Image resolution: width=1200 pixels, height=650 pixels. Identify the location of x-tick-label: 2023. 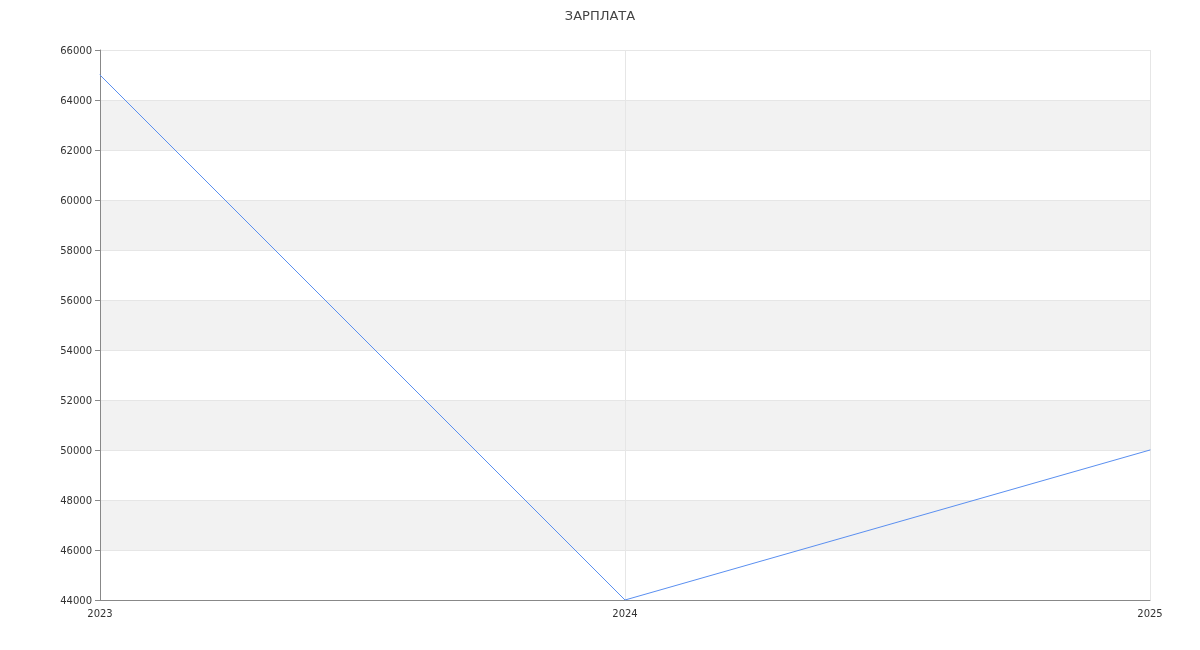
(100, 613).